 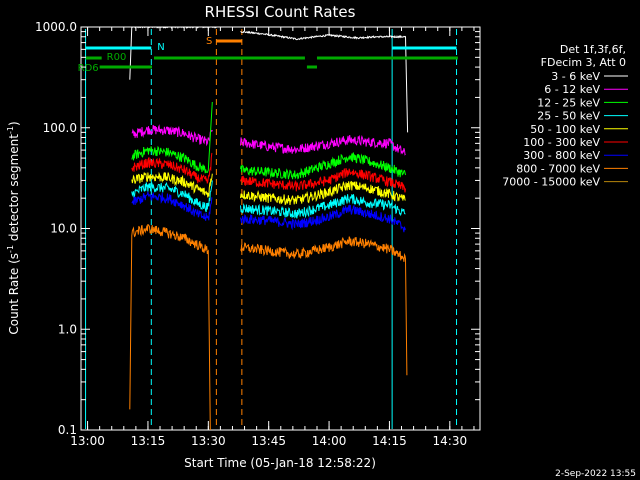 What do you see at coordinates (67, 430) in the screenshot?
I see `y-tick-label: 0.1` at bounding box center [67, 430].